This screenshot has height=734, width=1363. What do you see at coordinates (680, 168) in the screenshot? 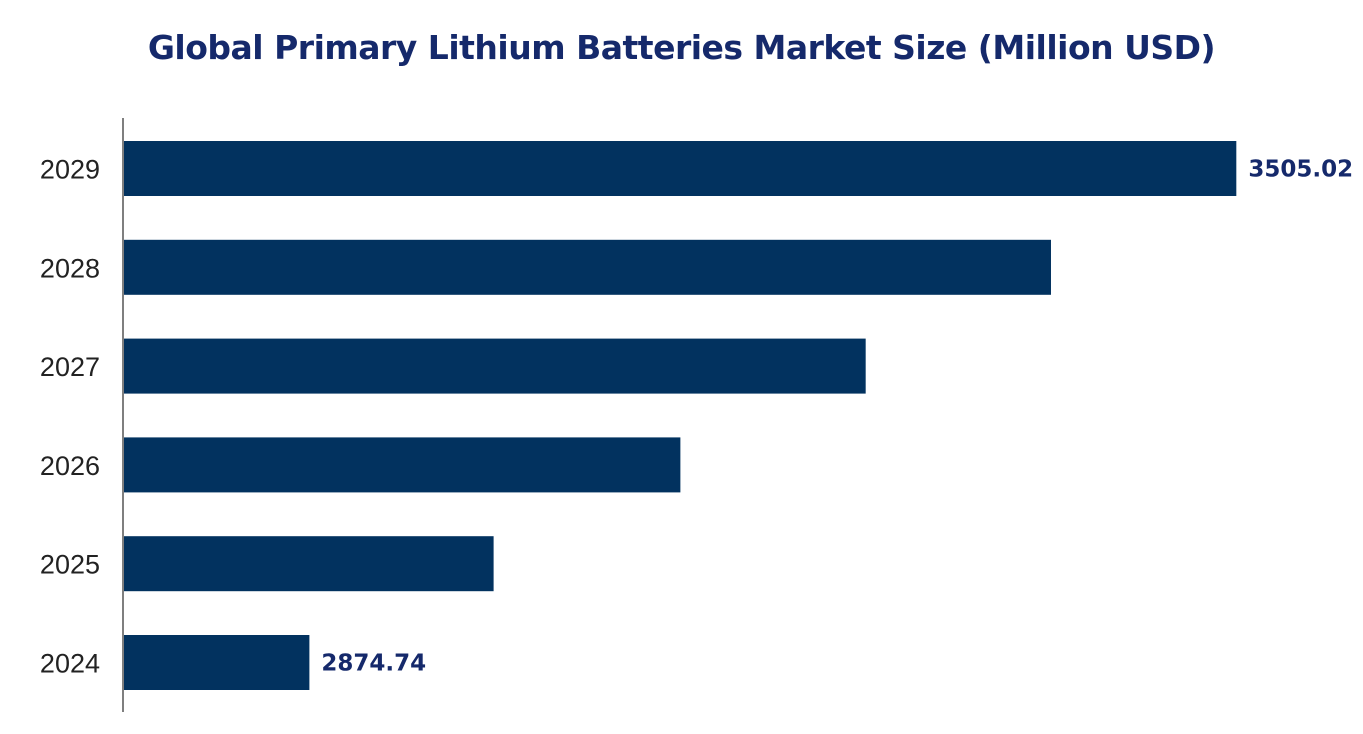
I see `bar-2029` at bounding box center [680, 168].